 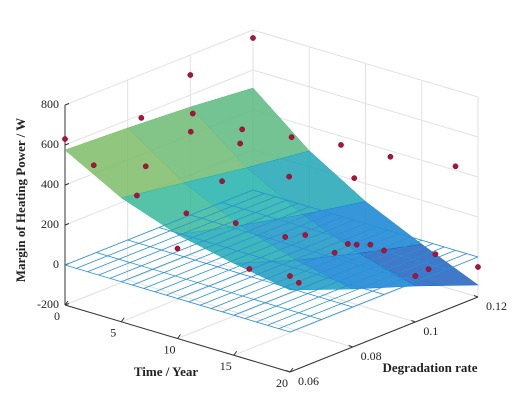 What do you see at coordinates (20, 200) in the screenshot?
I see `z-axis-label: Margin of Heating Power / W` at bounding box center [20, 200].